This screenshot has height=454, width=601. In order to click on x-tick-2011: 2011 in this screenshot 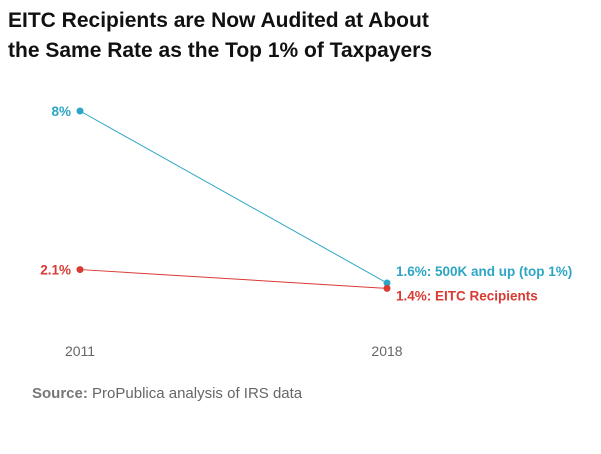, I will do `click(80, 351)`.